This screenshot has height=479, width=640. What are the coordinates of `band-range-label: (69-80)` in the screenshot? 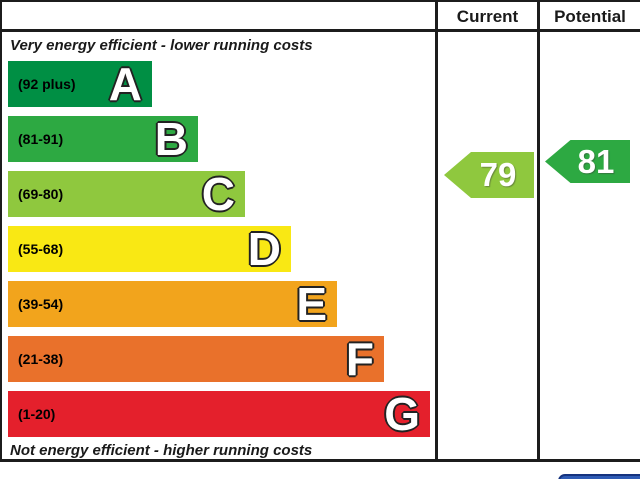 It's located at (41, 194).